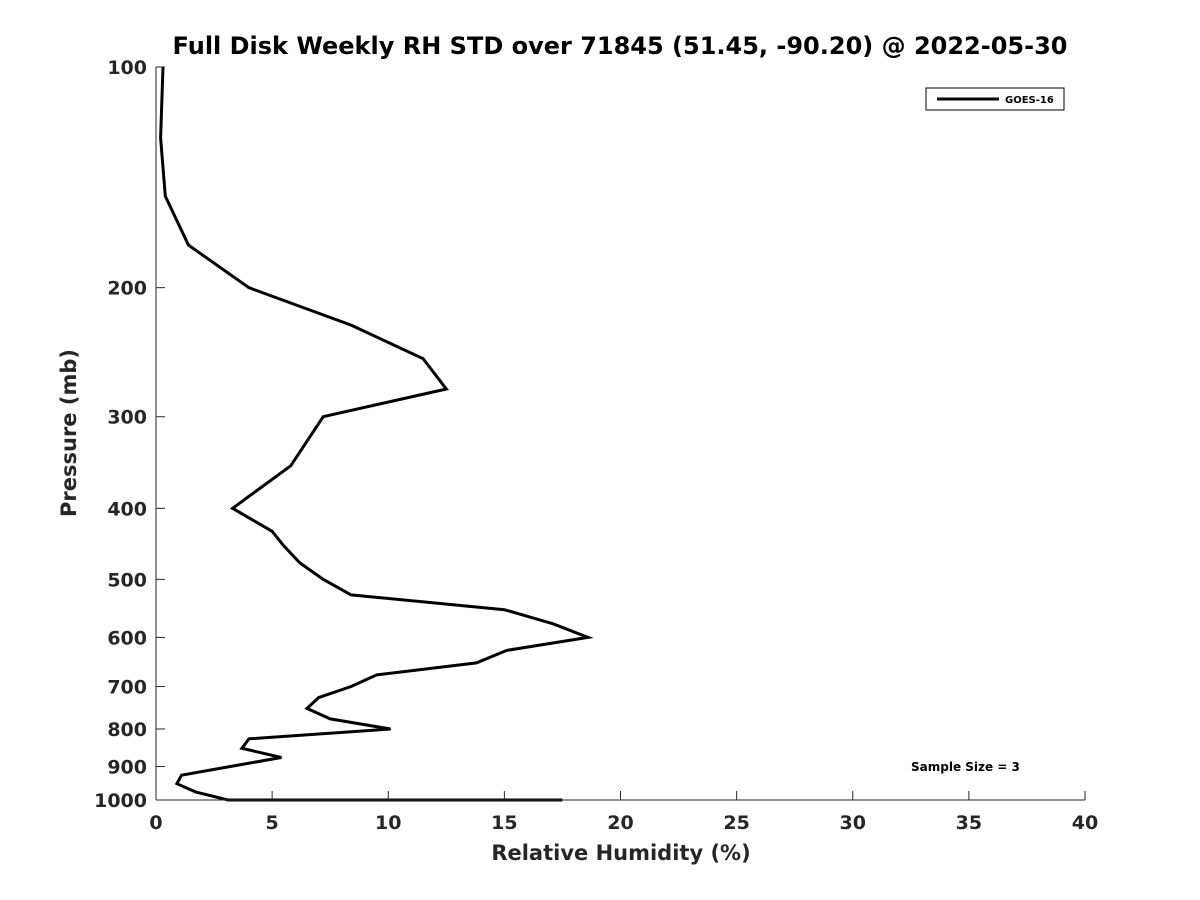  What do you see at coordinates (120, 801) in the screenshot?
I see `y-tick-label: 1000` at bounding box center [120, 801].